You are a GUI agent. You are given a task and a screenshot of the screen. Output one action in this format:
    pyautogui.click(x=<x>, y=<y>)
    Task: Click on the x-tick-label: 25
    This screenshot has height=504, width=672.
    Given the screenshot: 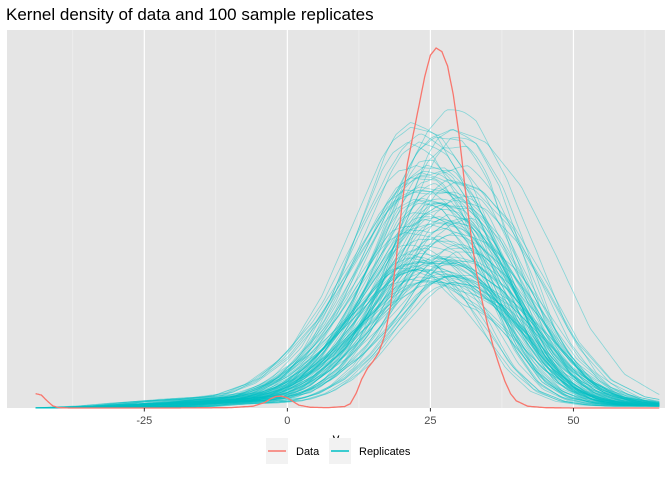 What is the action you would take?
    pyautogui.click(x=430, y=421)
    